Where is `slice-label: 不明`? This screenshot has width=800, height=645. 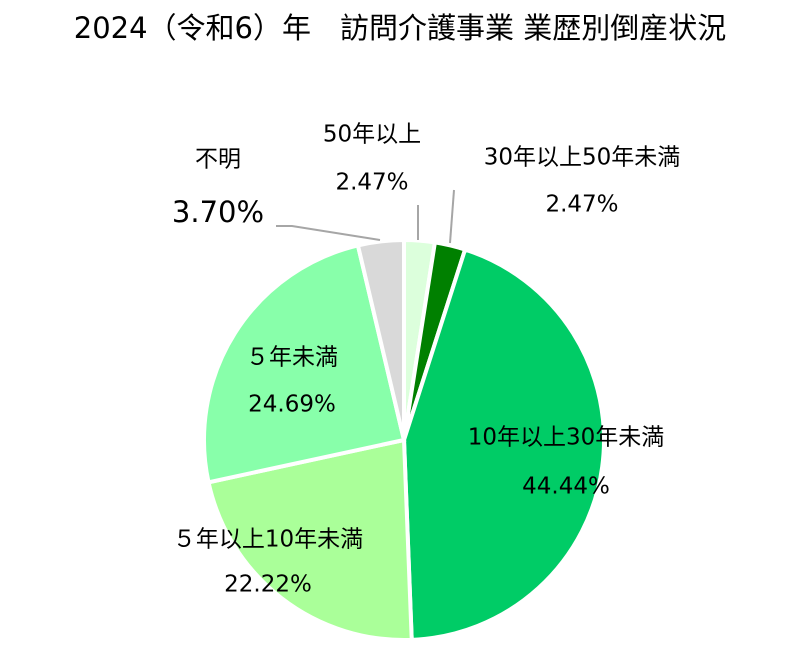
slice-label: 不明 is located at coordinates (218, 160).